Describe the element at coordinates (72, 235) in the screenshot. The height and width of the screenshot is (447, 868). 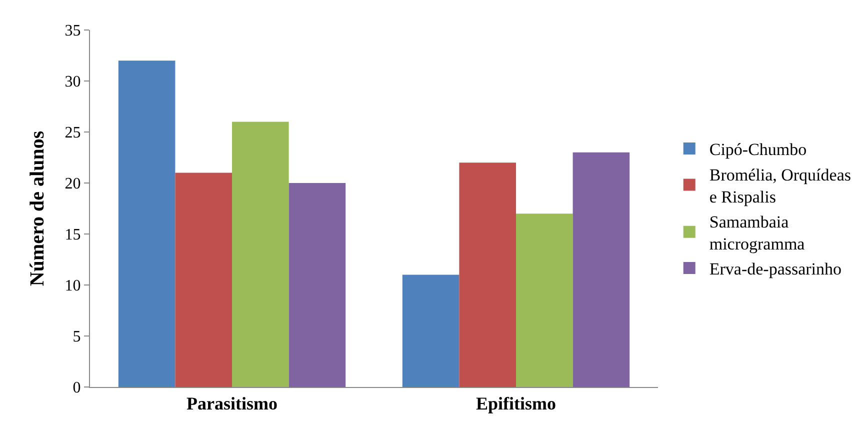
I see `y-tick-label: 15` at that location.